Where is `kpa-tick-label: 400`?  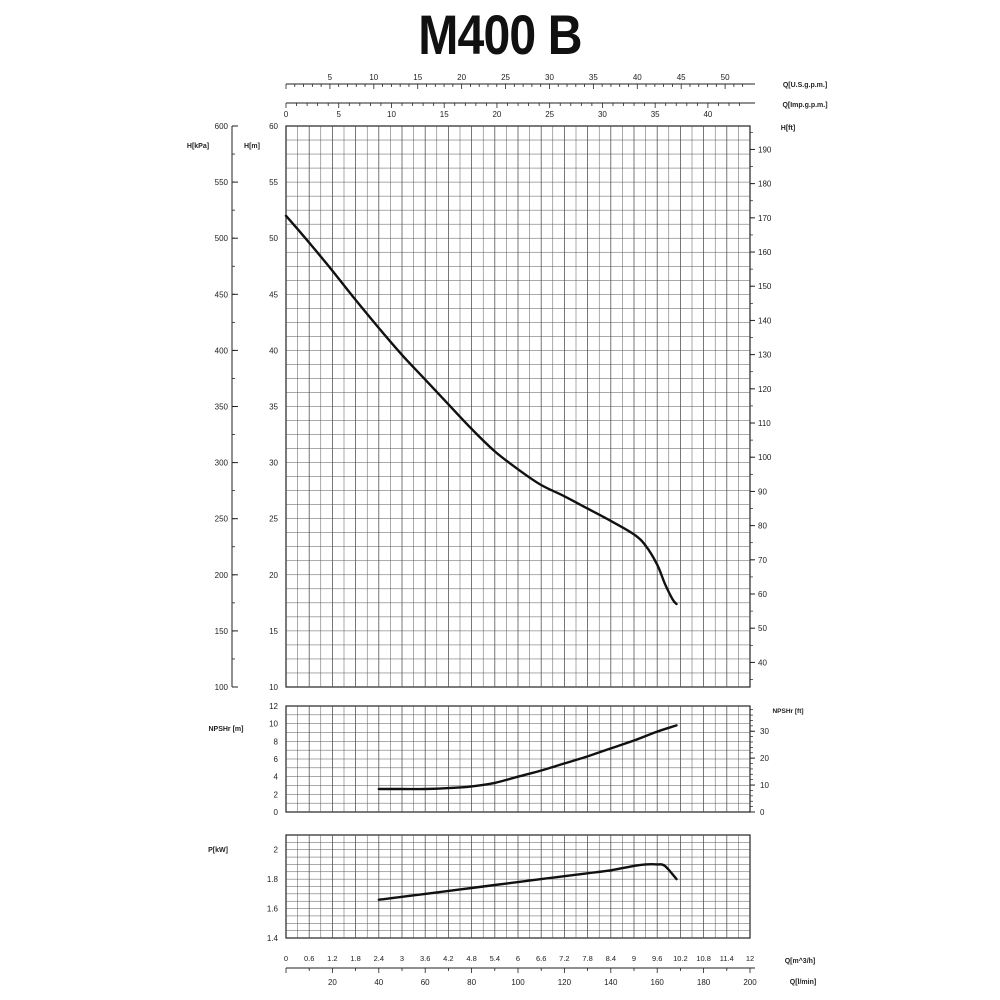
kpa-tick-label: 400 is located at coordinates (222, 350).